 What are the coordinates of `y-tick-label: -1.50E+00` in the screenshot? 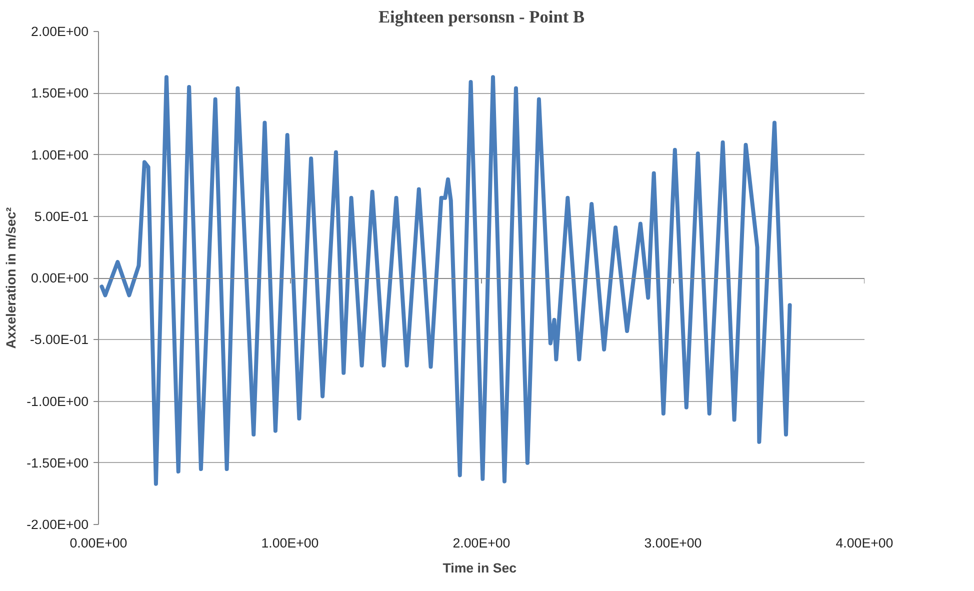 It's located at (57, 462).